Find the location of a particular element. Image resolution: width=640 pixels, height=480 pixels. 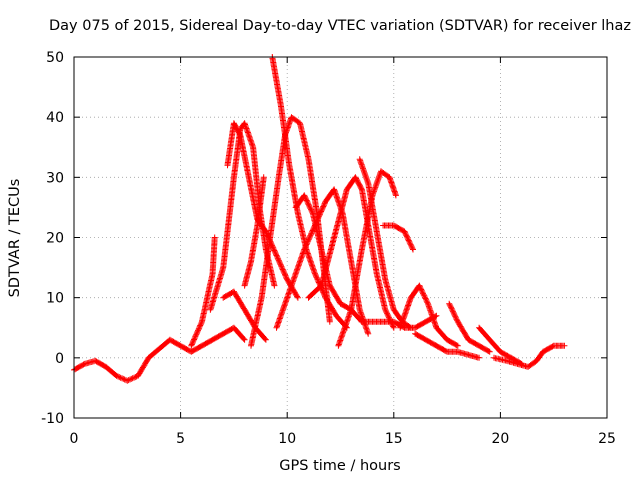

series-ray-g is located at coordinates (254, 231).